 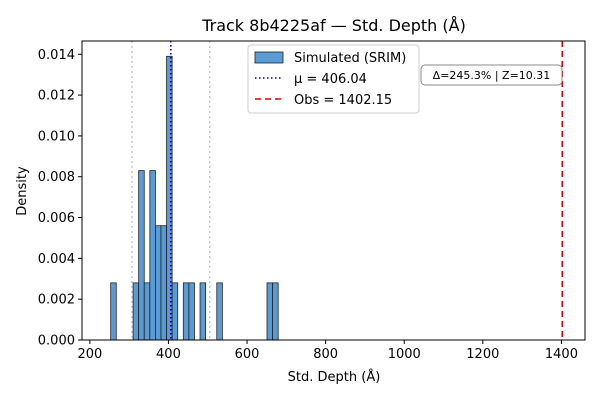 I want to click on y-tick-label: 0.004, so click(x=56, y=259).